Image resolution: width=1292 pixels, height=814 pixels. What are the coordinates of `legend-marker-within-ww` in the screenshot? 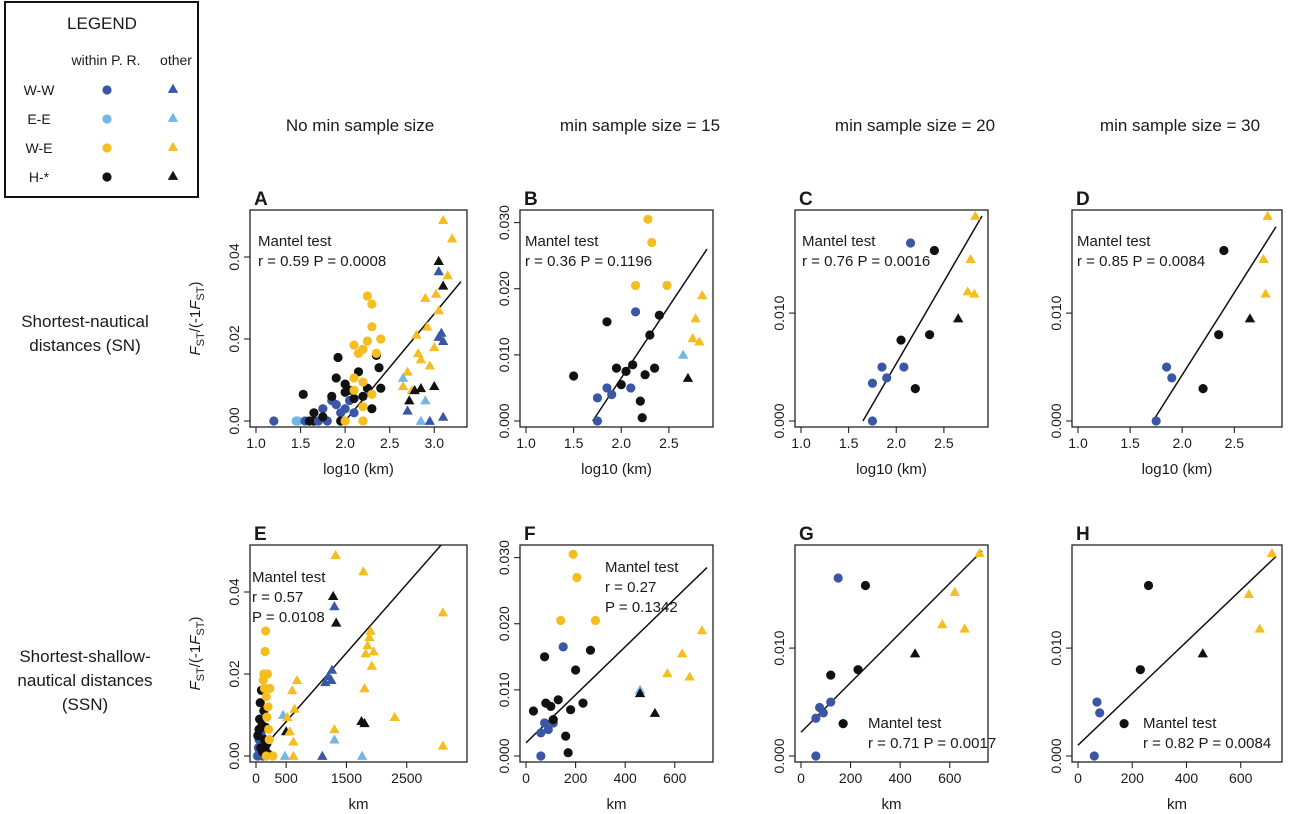 It's located at (107, 90).